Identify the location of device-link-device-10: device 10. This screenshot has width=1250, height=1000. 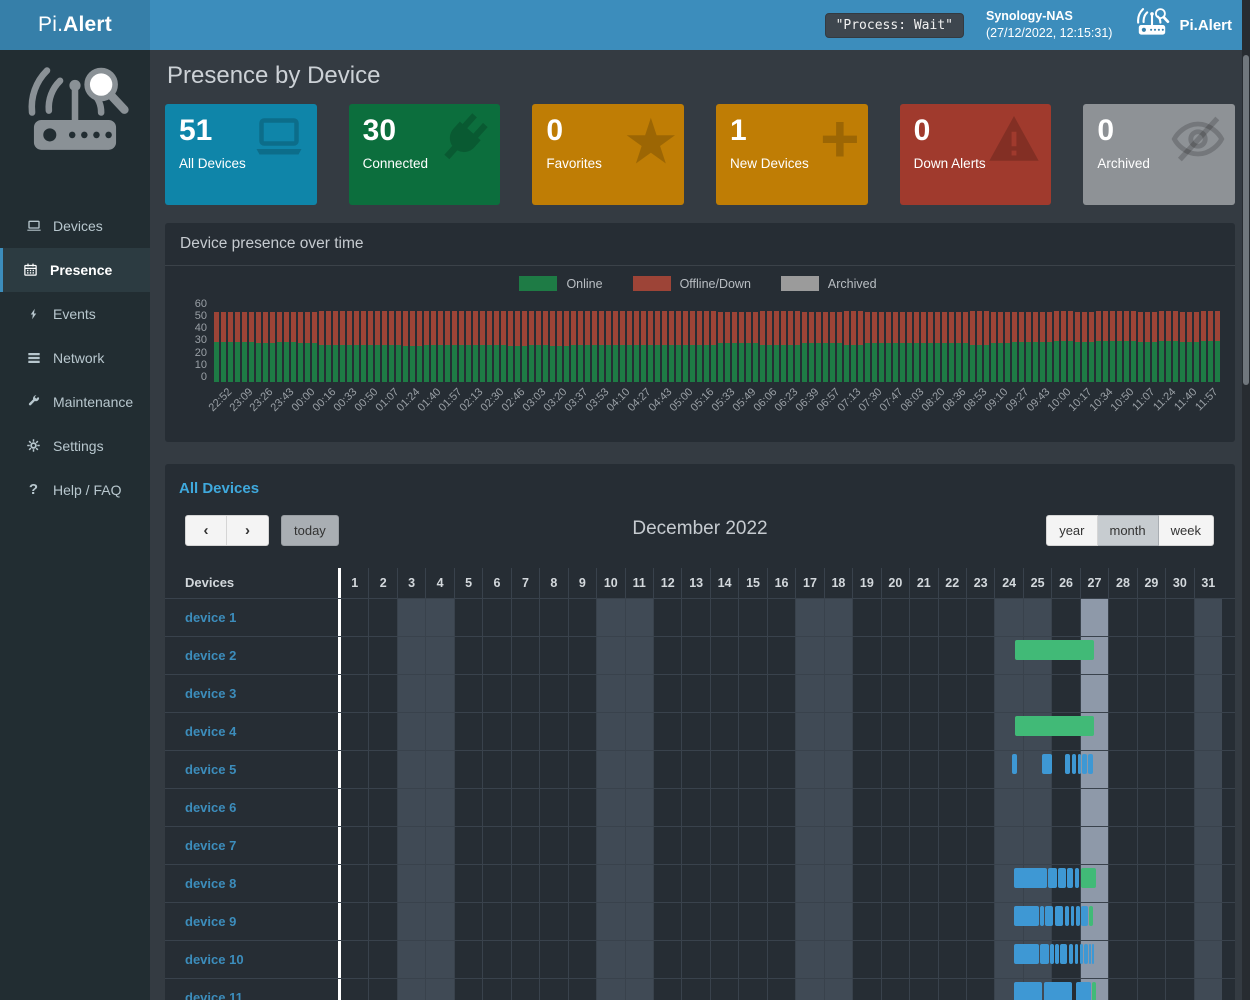
(214, 959).